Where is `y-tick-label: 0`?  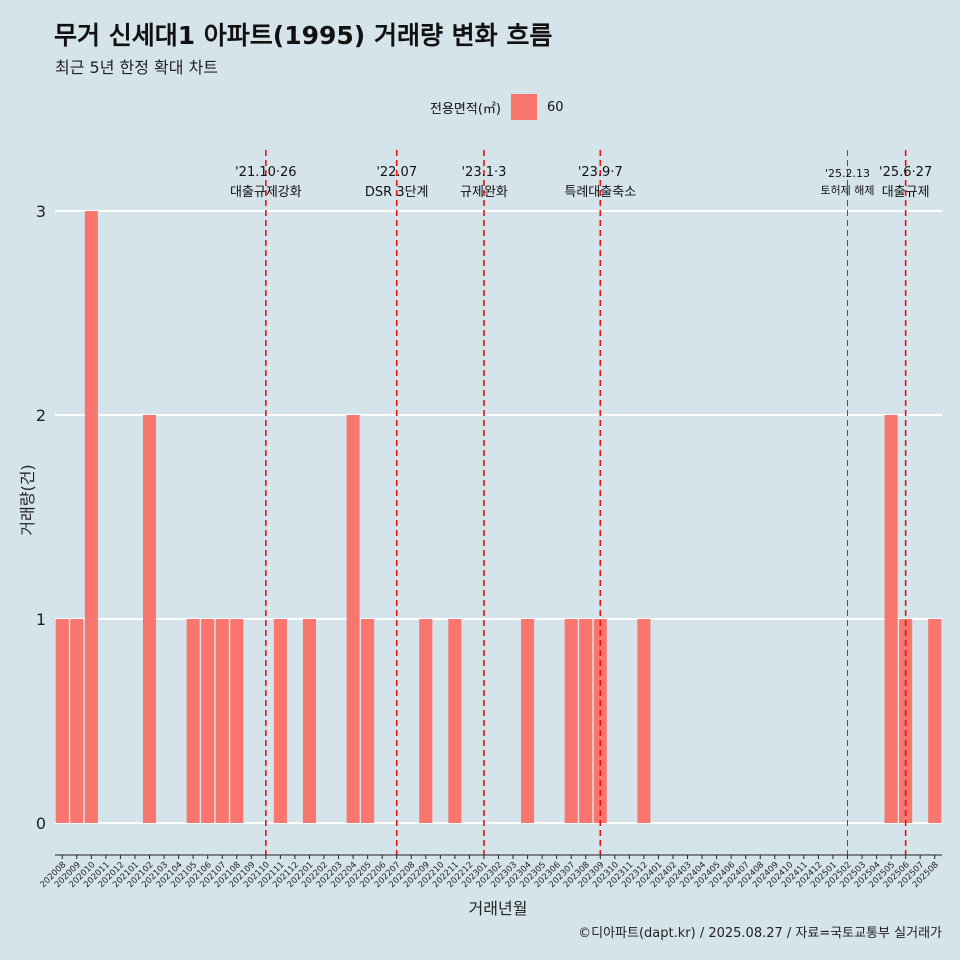
y-tick-label: 0 is located at coordinates (41, 823).